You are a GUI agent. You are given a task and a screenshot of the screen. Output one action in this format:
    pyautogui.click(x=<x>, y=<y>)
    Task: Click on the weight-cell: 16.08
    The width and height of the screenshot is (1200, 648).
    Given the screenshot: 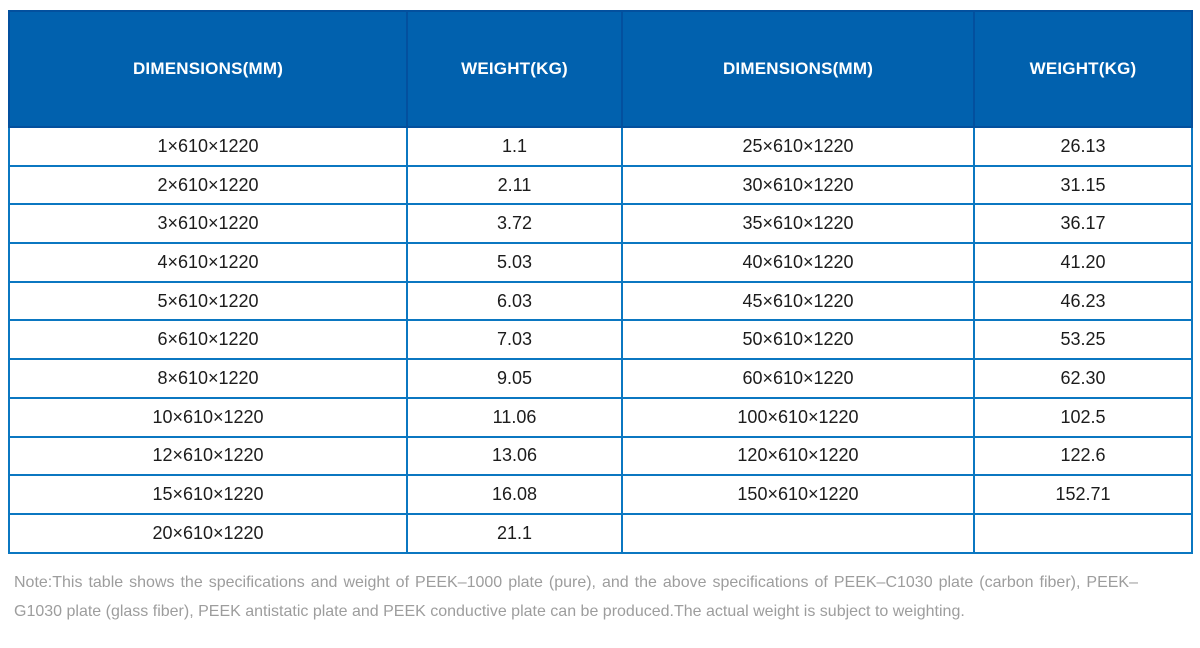 What is the action you would take?
    pyautogui.click(x=514, y=494)
    